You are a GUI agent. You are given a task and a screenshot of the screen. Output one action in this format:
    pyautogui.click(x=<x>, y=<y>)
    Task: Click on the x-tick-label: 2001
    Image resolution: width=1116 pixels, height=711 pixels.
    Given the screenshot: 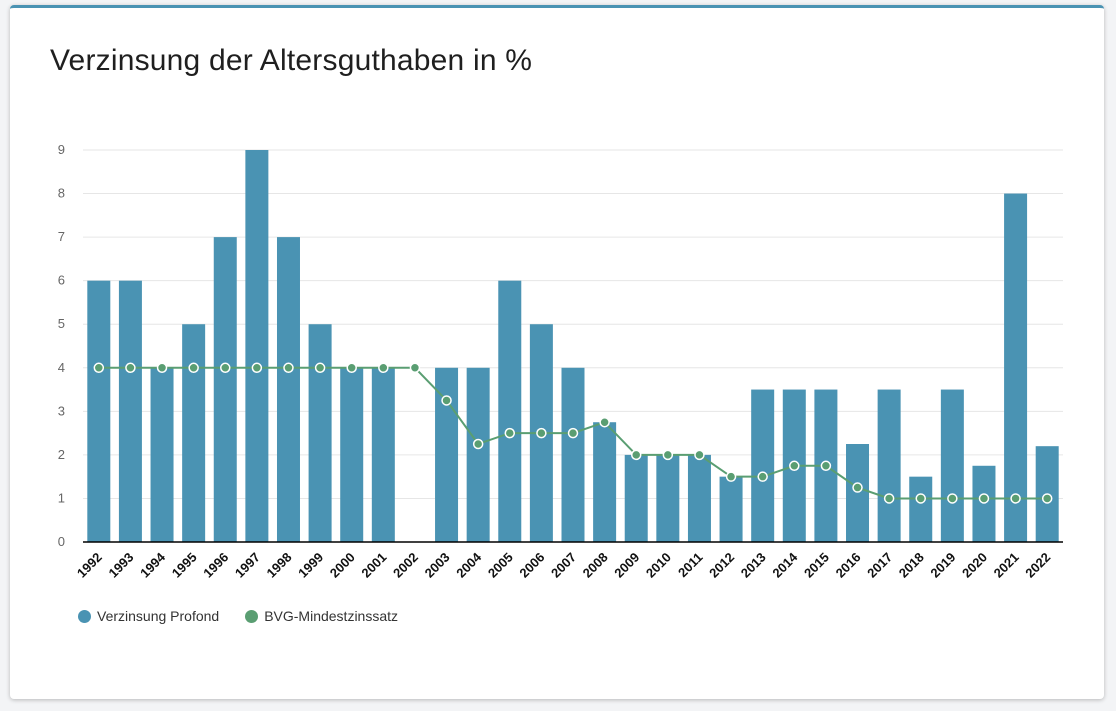 What is the action you would take?
    pyautogui.click(x=373, y=565)
    